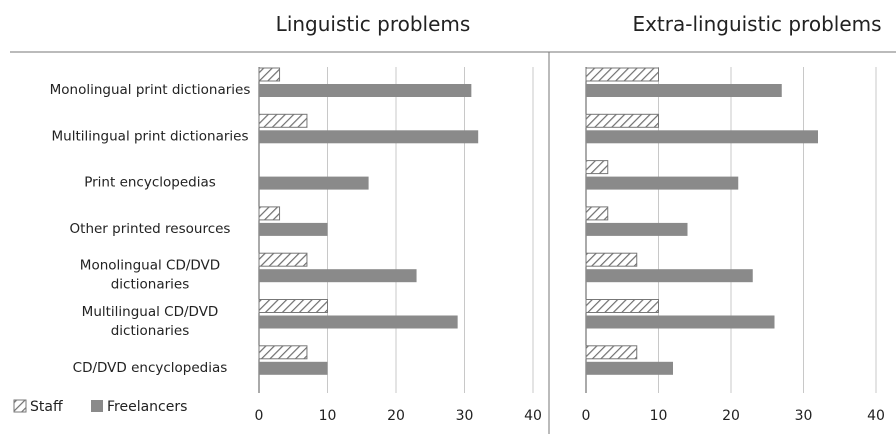  I want to click on panel-title-extra-linguistic: Extra-linguistic problems, so click(756, 24).